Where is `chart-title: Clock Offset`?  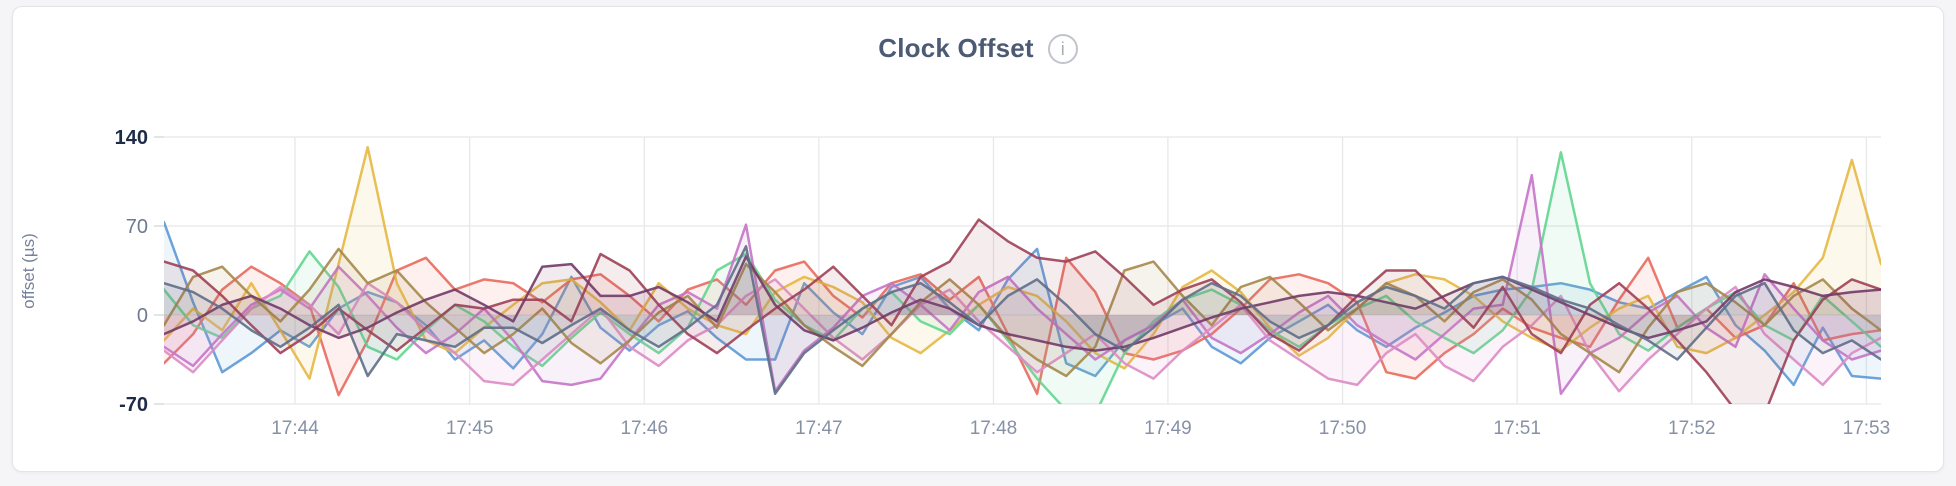
chart-title: Clock Offset is located at coordinates (956, 48).